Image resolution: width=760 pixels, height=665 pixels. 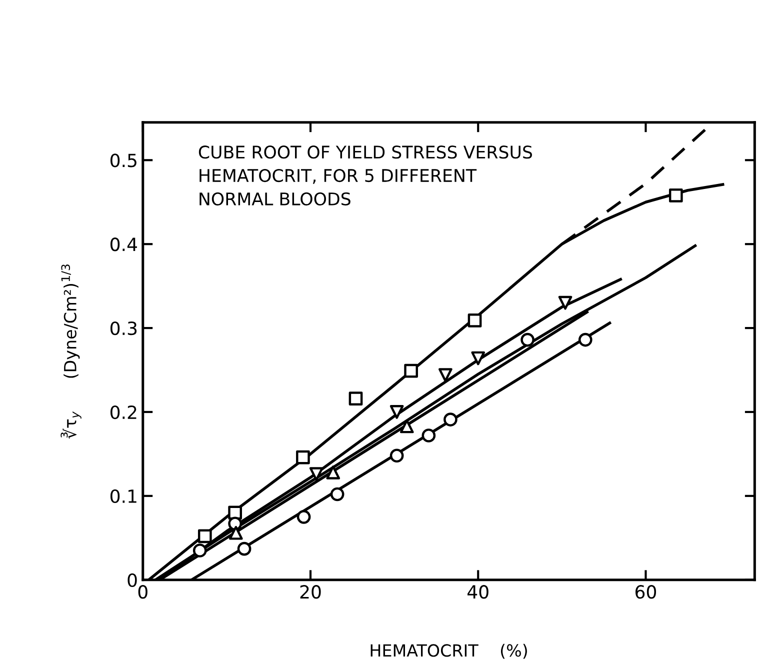 I want to click on y-tick-label: 0.3, so click(x=123, y=328).